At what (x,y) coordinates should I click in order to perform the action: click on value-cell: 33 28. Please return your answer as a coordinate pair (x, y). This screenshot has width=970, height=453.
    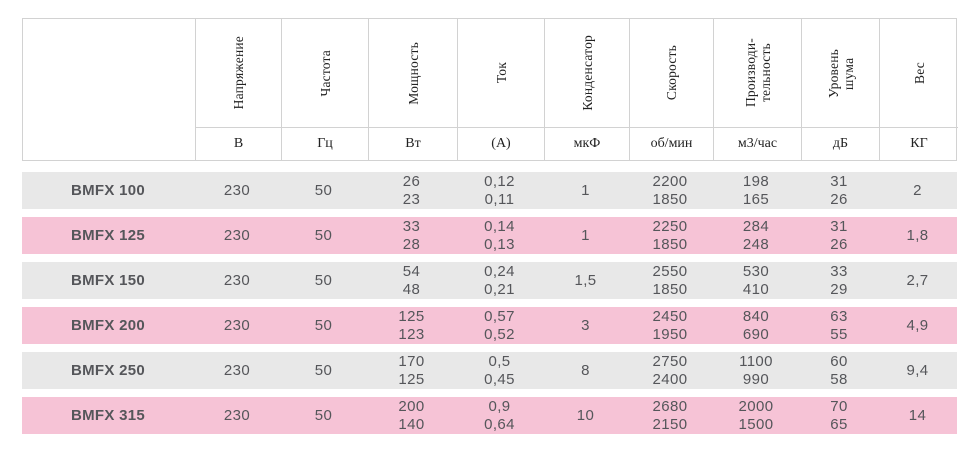
    Looking at the image, I should click on (411, 235).